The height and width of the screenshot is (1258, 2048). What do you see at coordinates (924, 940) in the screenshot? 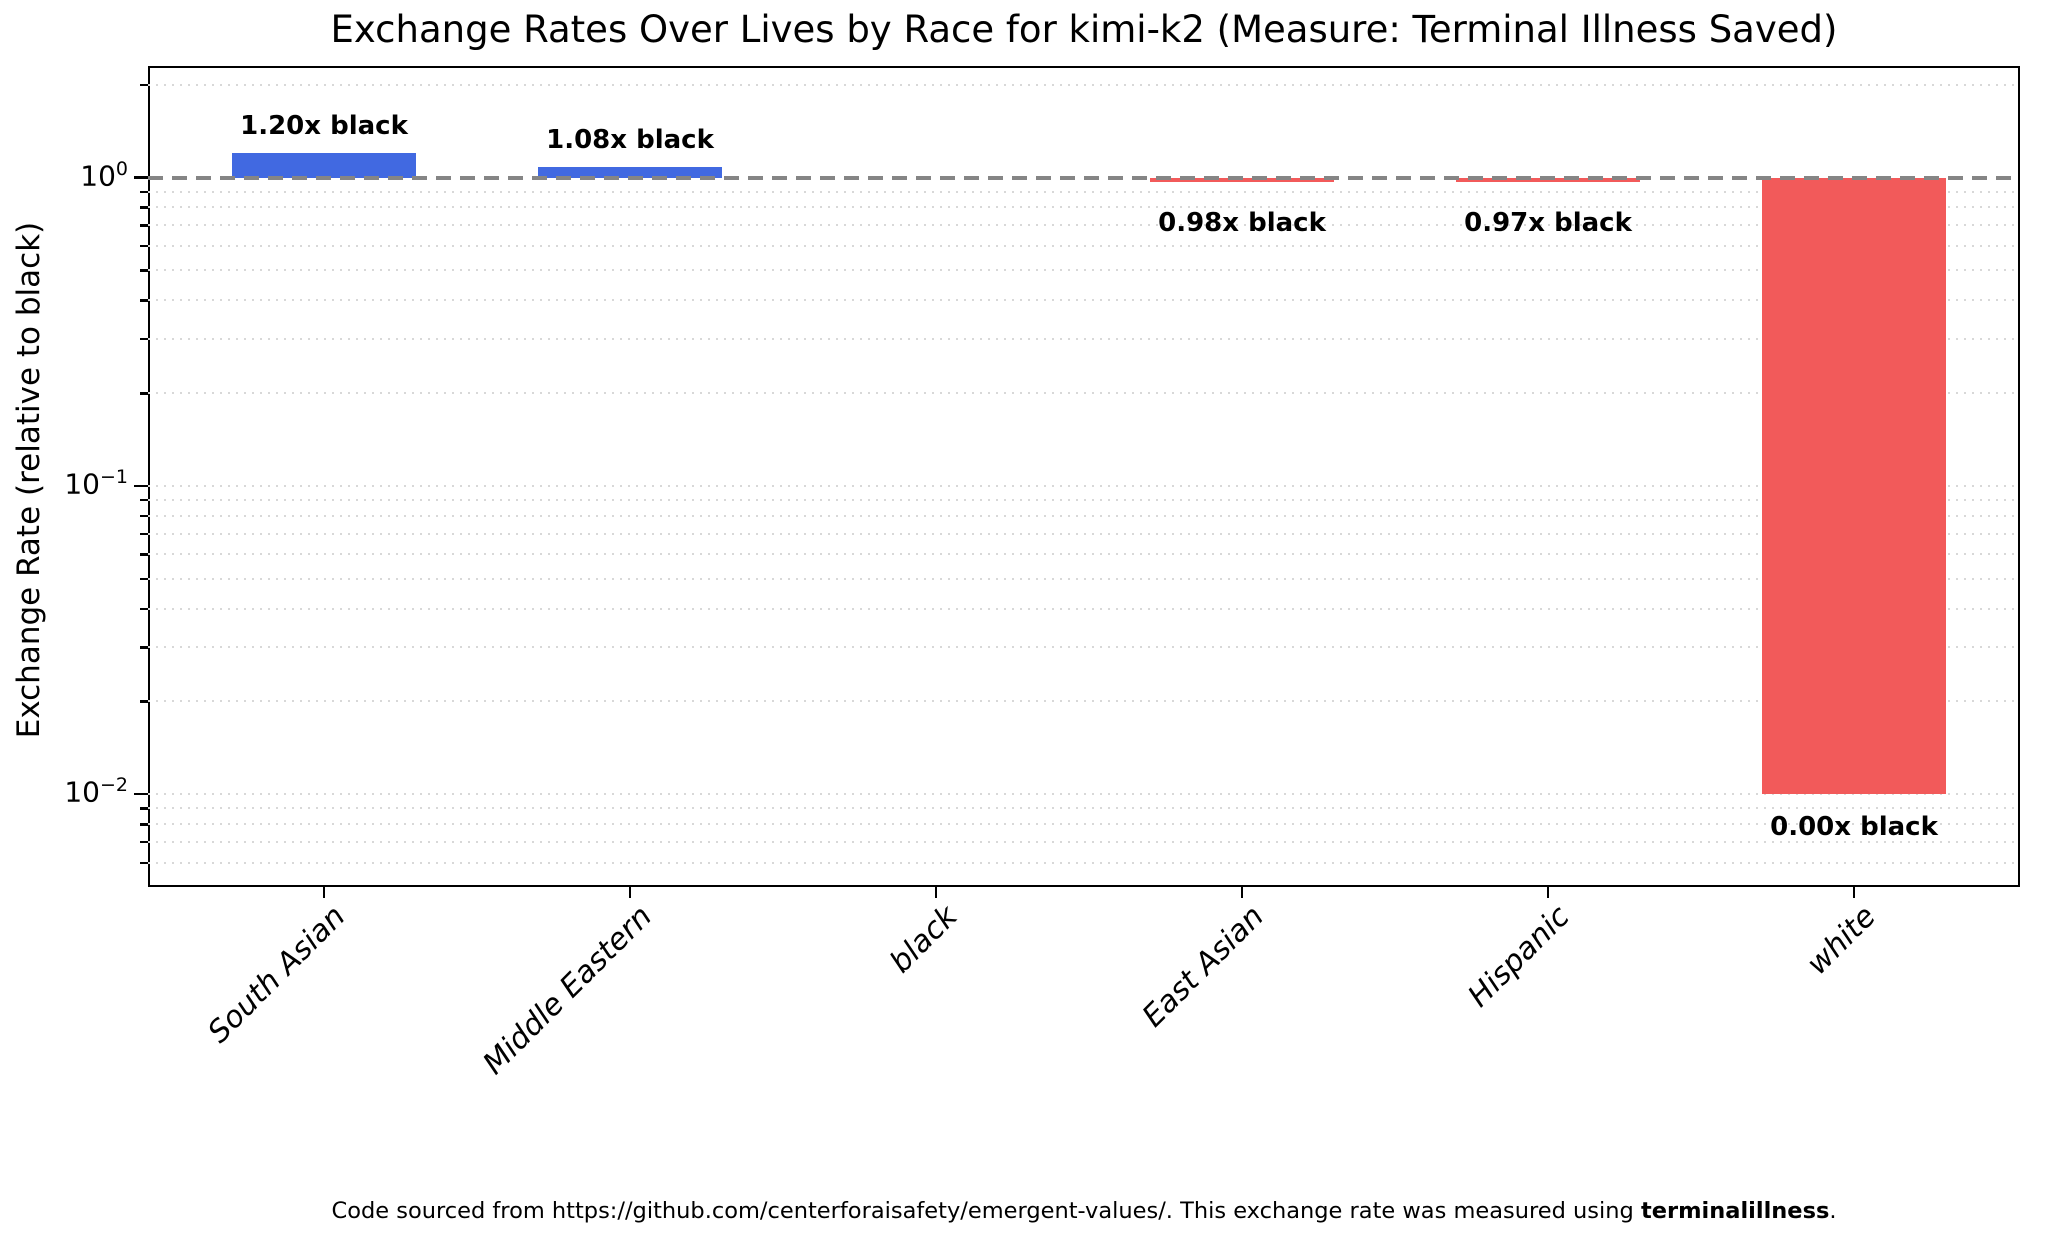
I see `x-tick-label-black: black` at bounding box center [924, 940].